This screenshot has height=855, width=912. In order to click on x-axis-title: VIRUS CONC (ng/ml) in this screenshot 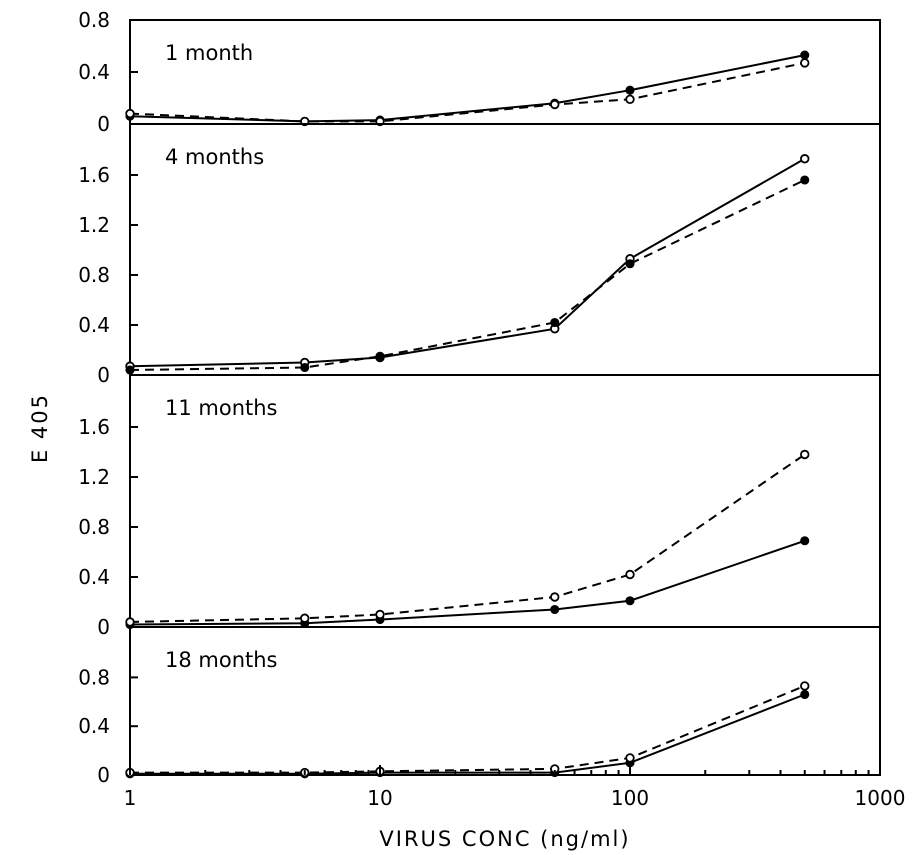, I will do `click(504, 839)`.